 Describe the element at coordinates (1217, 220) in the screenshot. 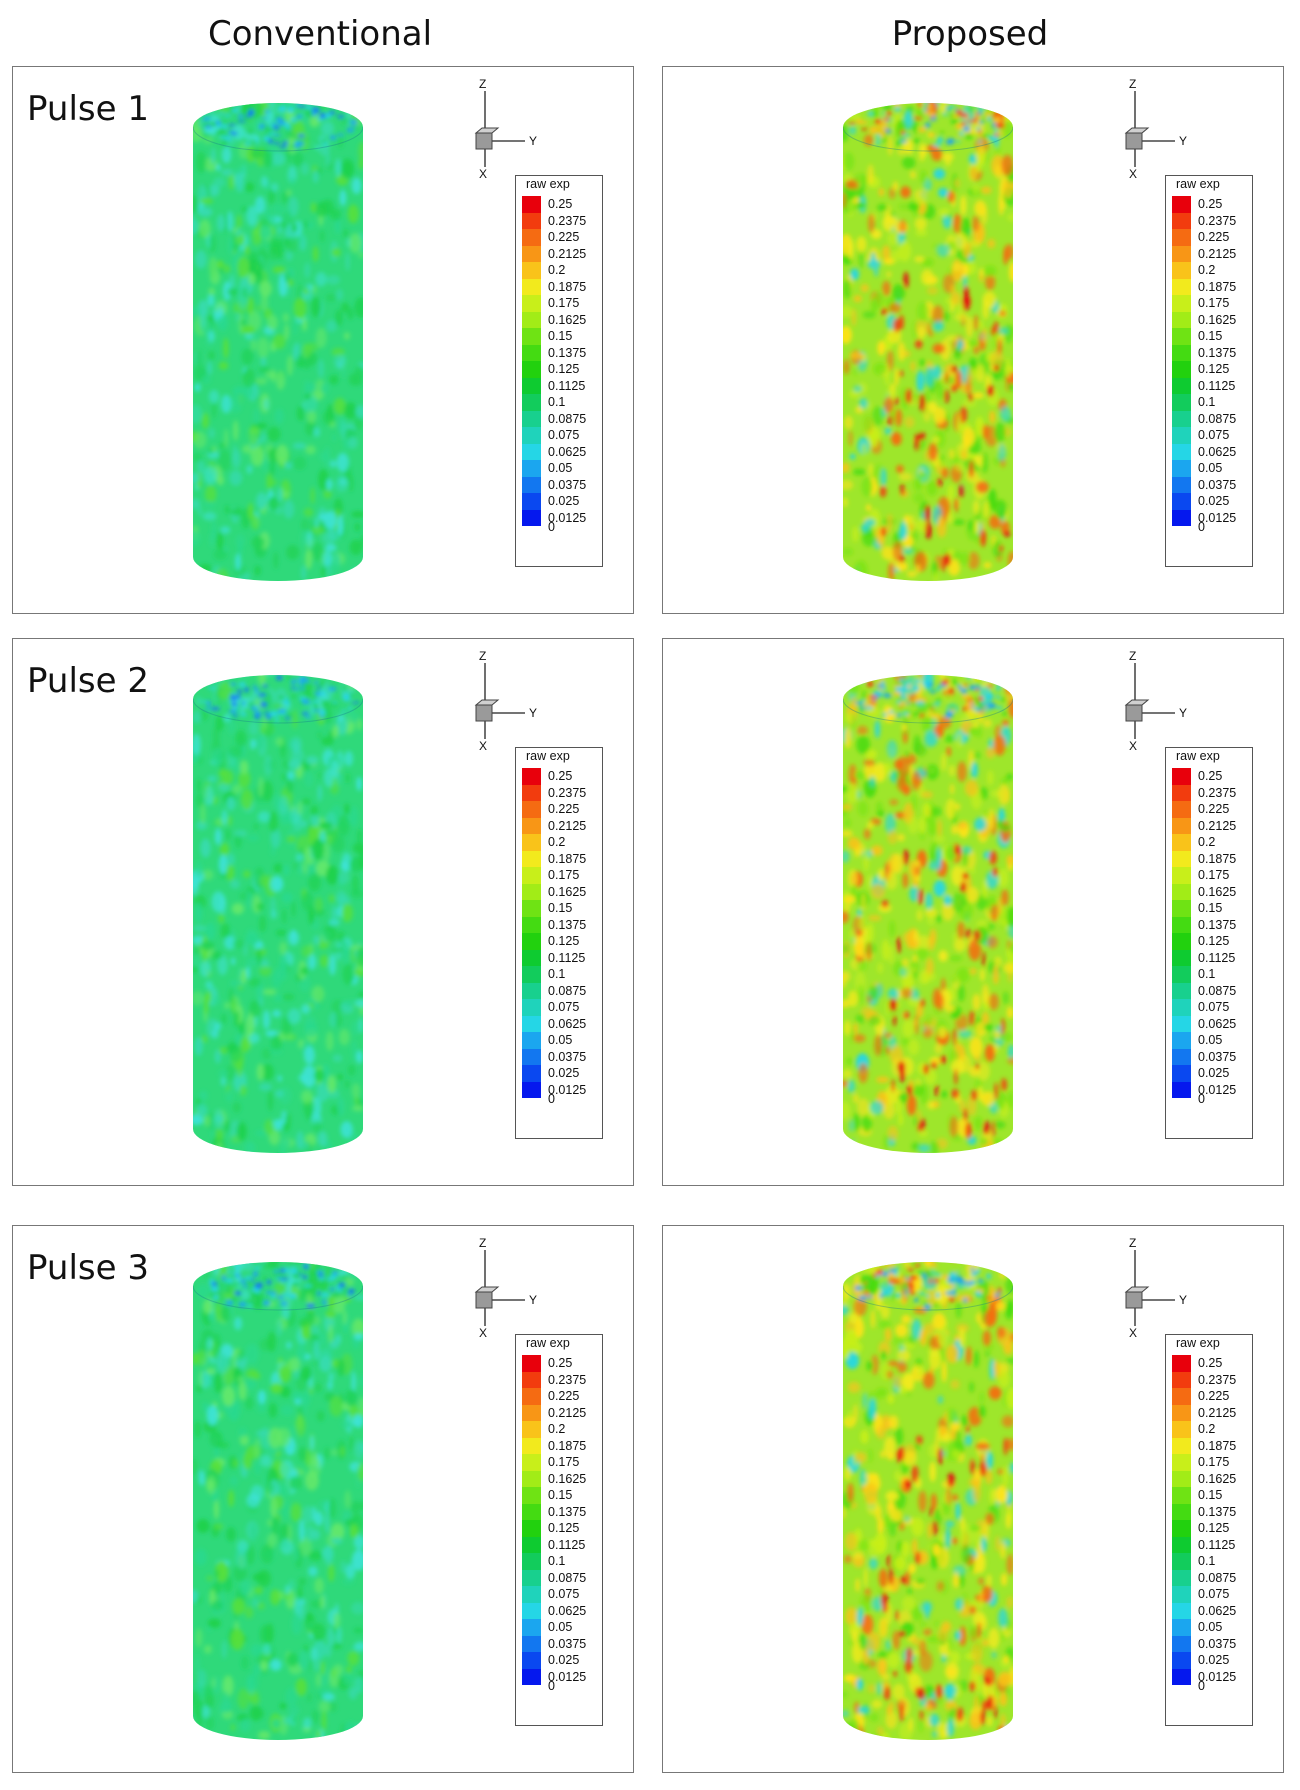

I see `legend-level-label: 0.2375` at that location.